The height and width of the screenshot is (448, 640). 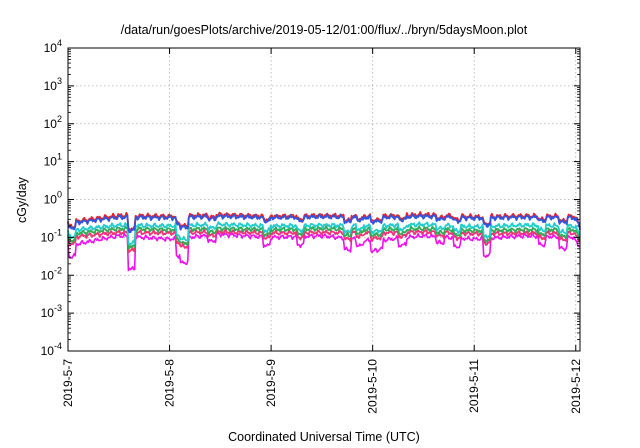 What do you see at coordinates (22, 199) in the screenshot?
I see `y-axis-label: cGy/day` at bounding box center [22, 199].